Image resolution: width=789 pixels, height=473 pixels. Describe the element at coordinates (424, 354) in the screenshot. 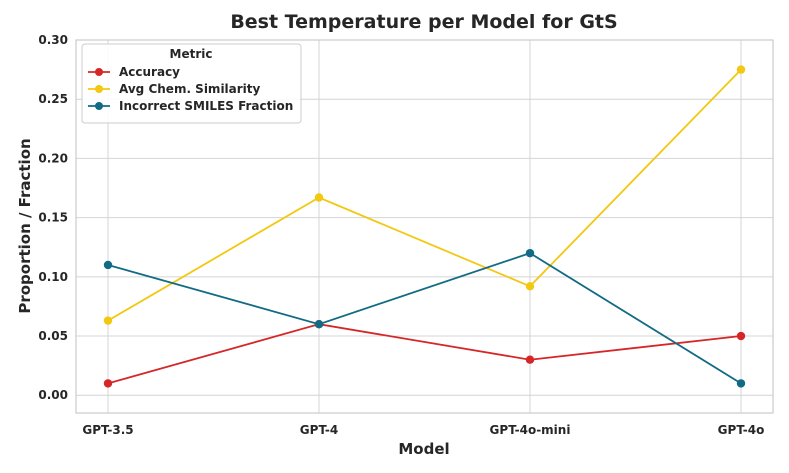

I see `series-line-accuracy` at that location.